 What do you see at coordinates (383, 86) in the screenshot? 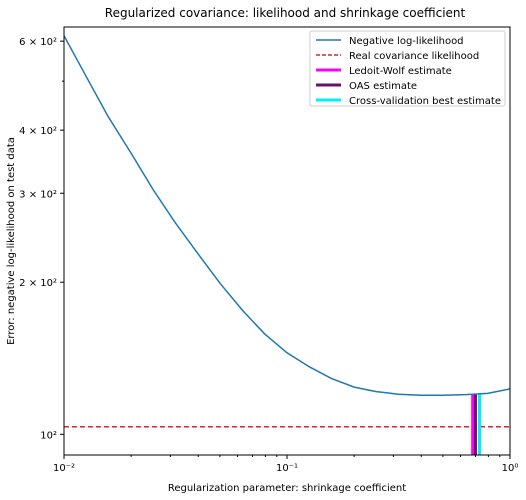
I see `legend-entry-3: OAS estimate` at bounding box center [383, 86].